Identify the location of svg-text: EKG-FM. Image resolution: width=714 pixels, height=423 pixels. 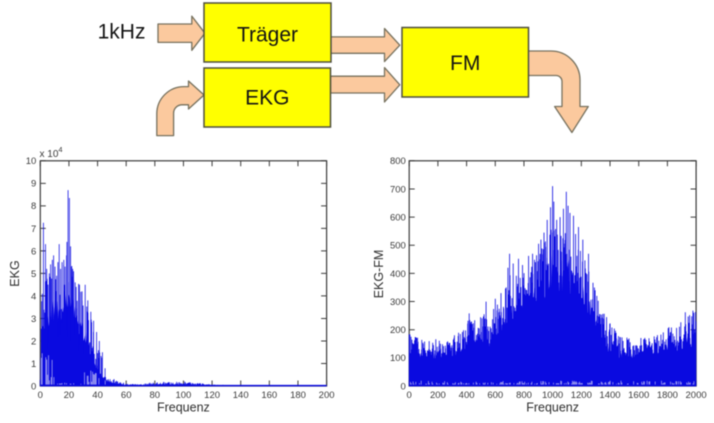
(379, 274).